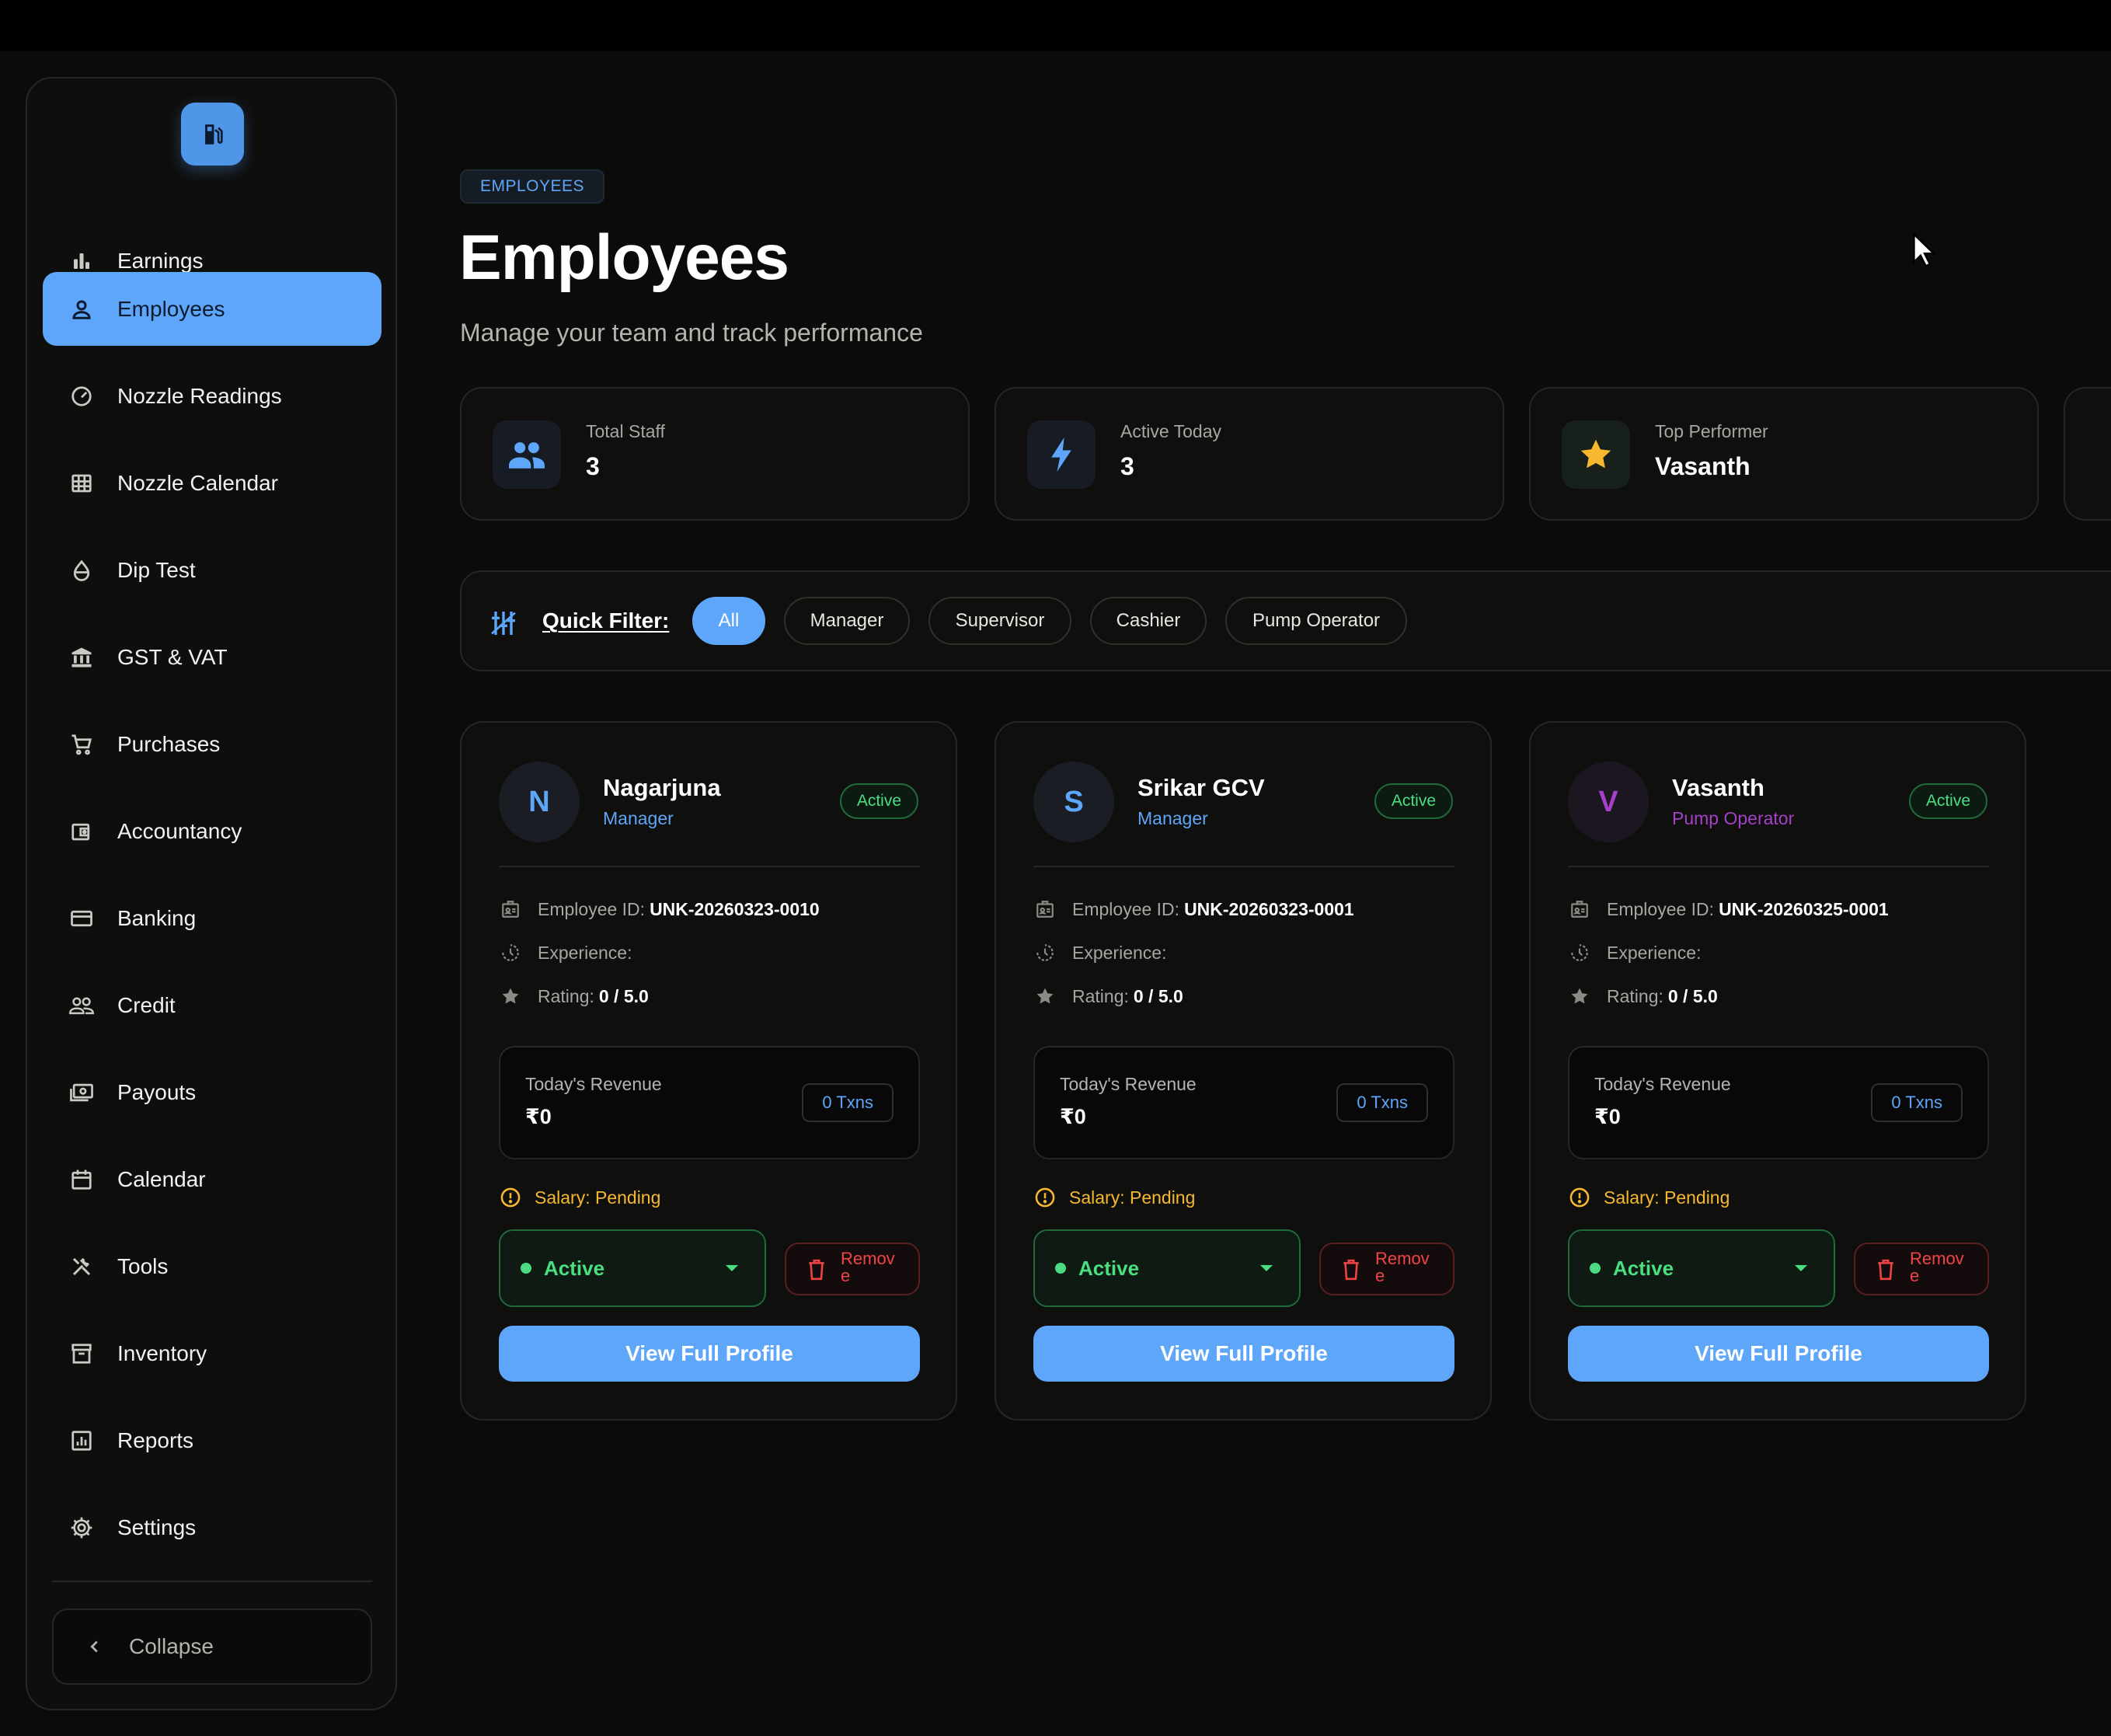 Image resolution: width=2111 pixels, height=1736 pixels. What do you see at coordinates (81, 832) in the screenshot?
I see `wallet-icon` at bounding box center [81, 832].